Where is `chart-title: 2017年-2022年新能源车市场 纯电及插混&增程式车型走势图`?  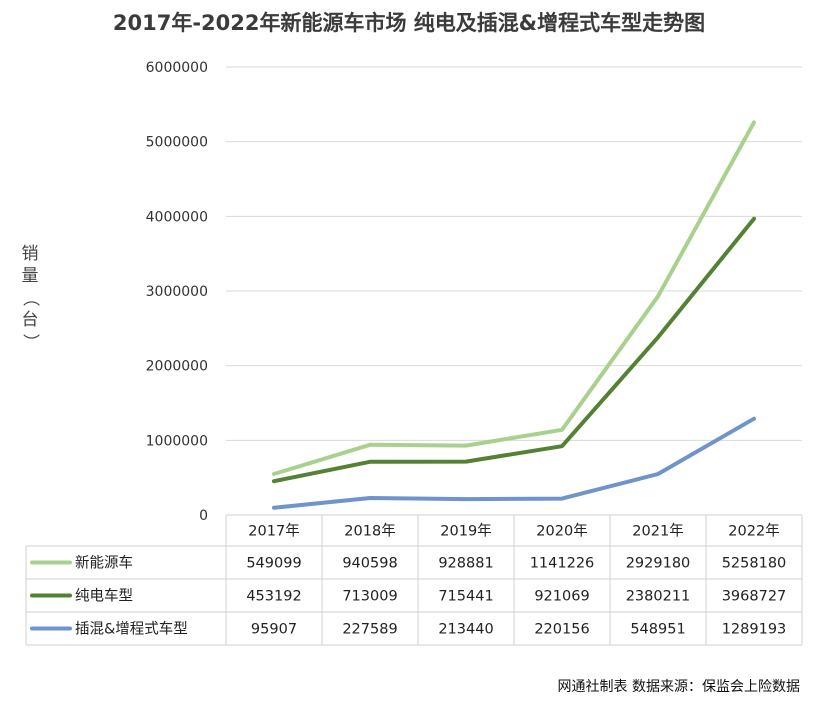 chart-title: 2017年-2022年新能源车市场 纯电及插混&增程式车型走势图 is located at coordinates (409, 23).